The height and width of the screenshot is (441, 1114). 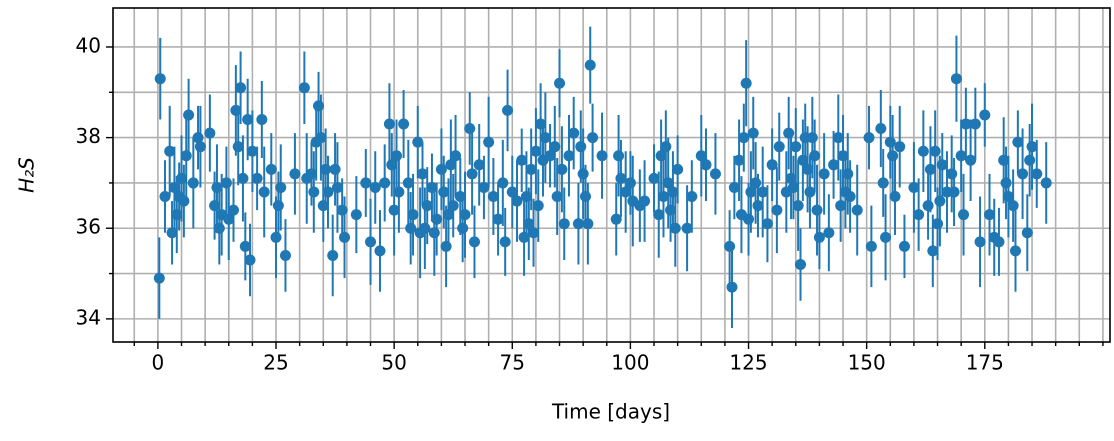 What do you see at coordinates (158, 363) in the screenshot?
I see `x-tick-label: 0` at bounding box center [158, 363].